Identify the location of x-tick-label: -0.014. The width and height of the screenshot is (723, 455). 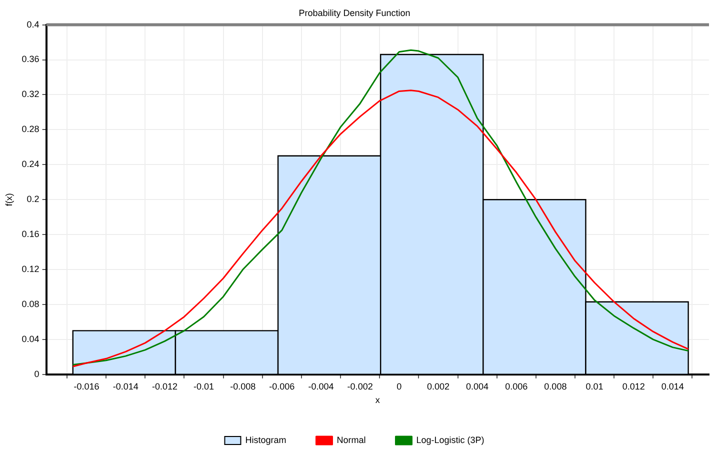
(125, 386).